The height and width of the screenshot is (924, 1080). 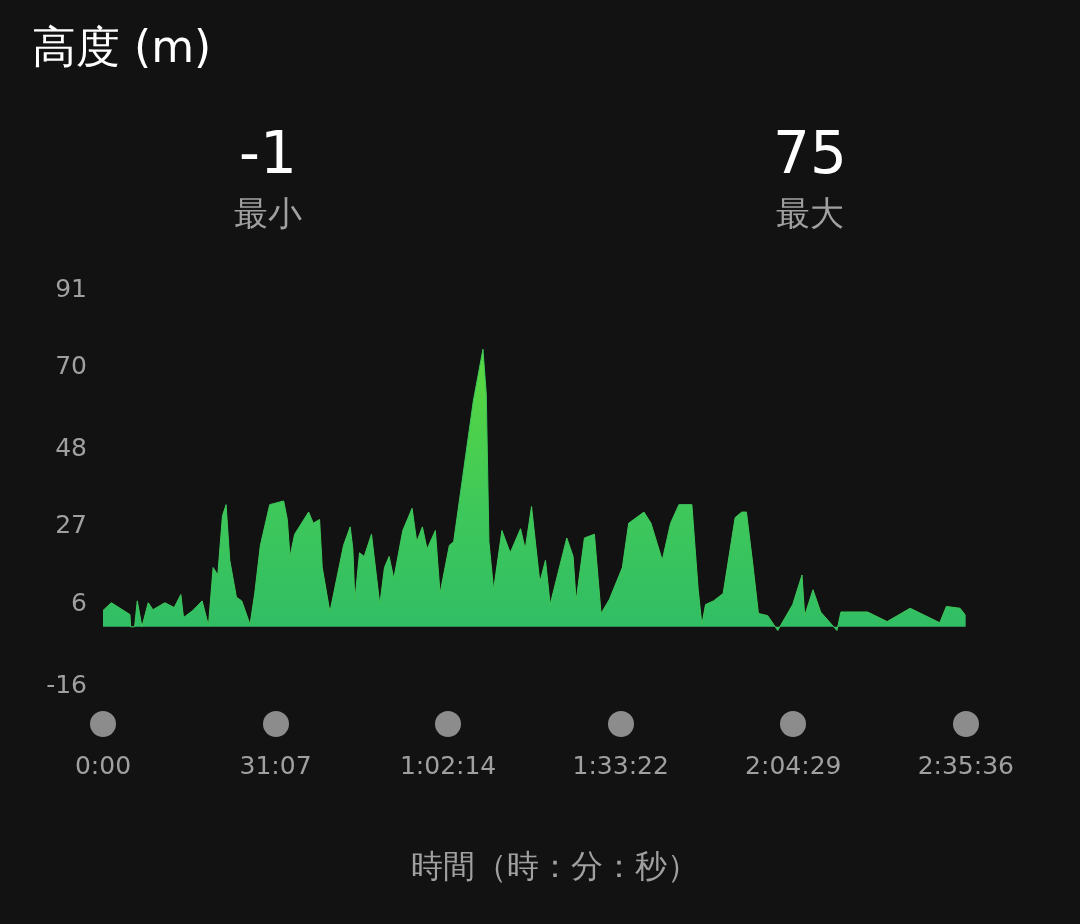 I want to click on x-tick-label: 2:04:29, so click(x=793, y=765).